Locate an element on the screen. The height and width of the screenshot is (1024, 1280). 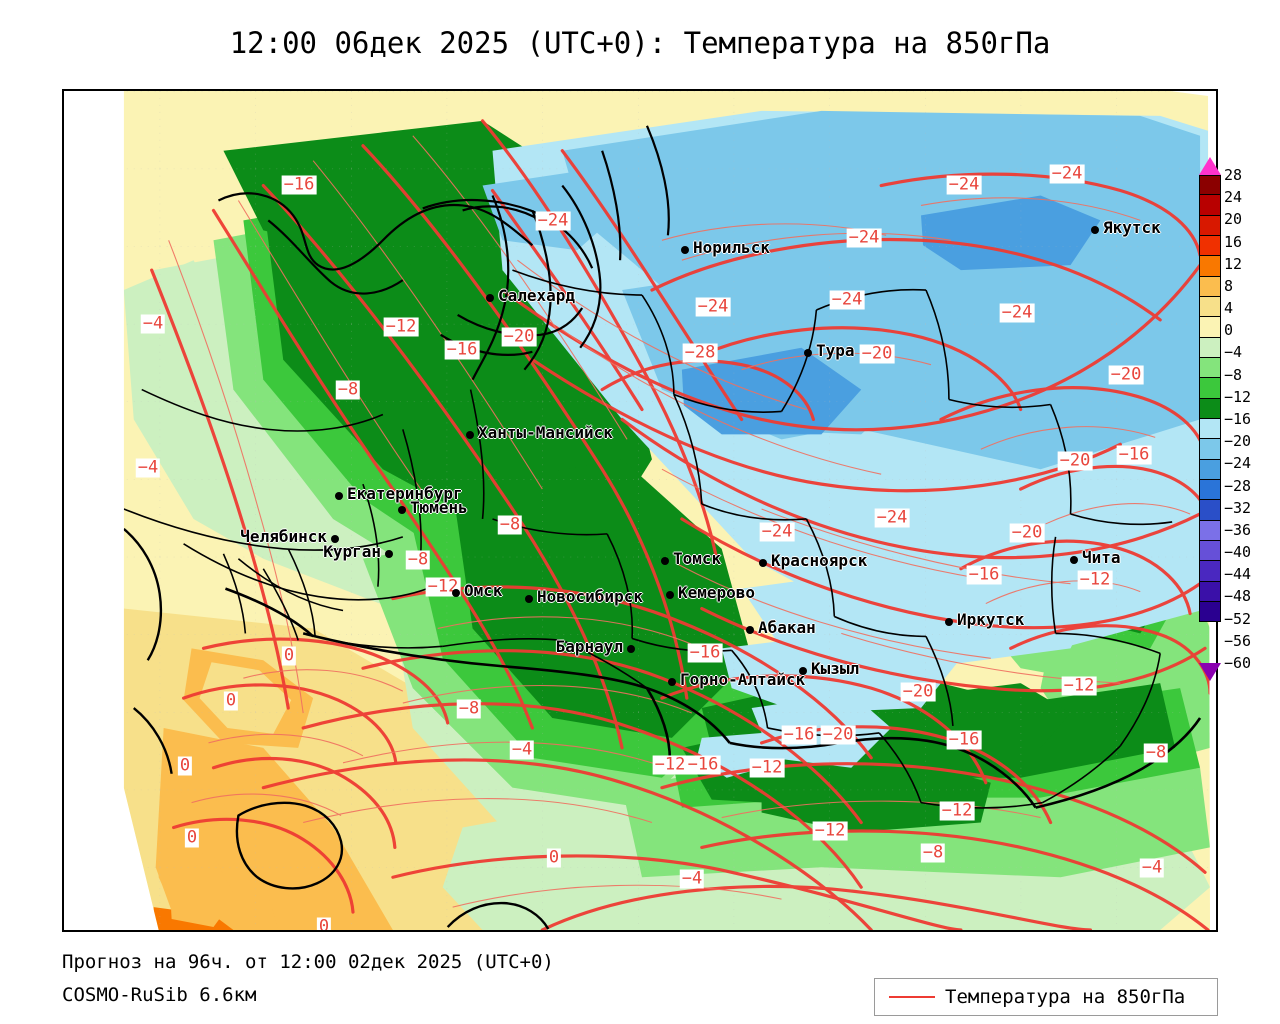
colorbar-tick-8: 8 is located at coordinates (1229, 285).